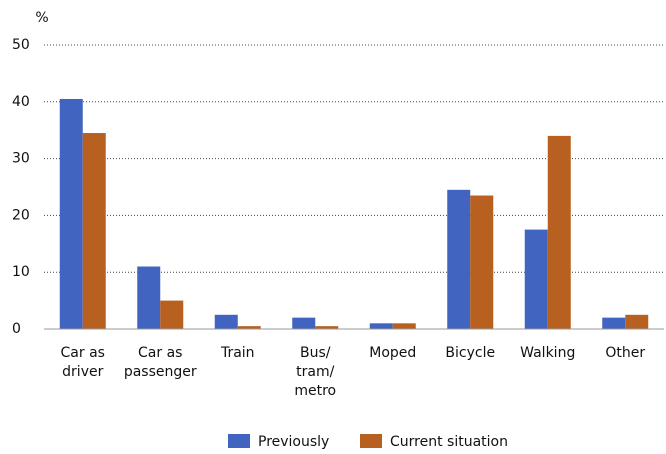 This screenshot has height=454, width=666. What do you see at coordinates (41, 18) in the screenshot?
I see `y-unit: %` at bounding box center [41, 18].